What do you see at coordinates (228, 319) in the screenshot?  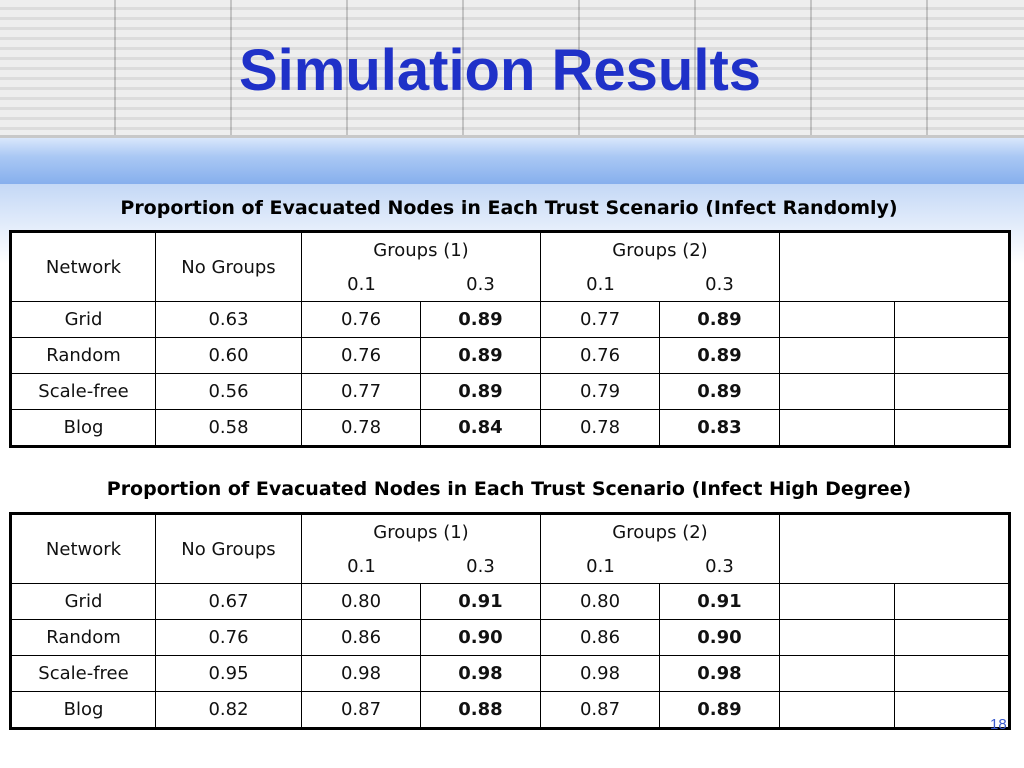 I see `cell-no-groups: 0.63` at bounding box center [228, 319].